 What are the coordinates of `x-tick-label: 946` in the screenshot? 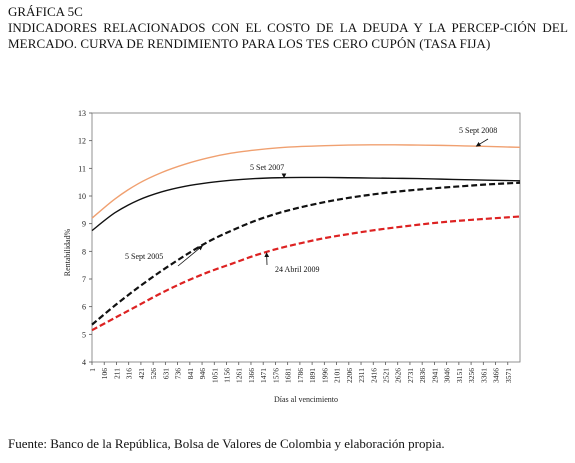 It's located at (202, 374).